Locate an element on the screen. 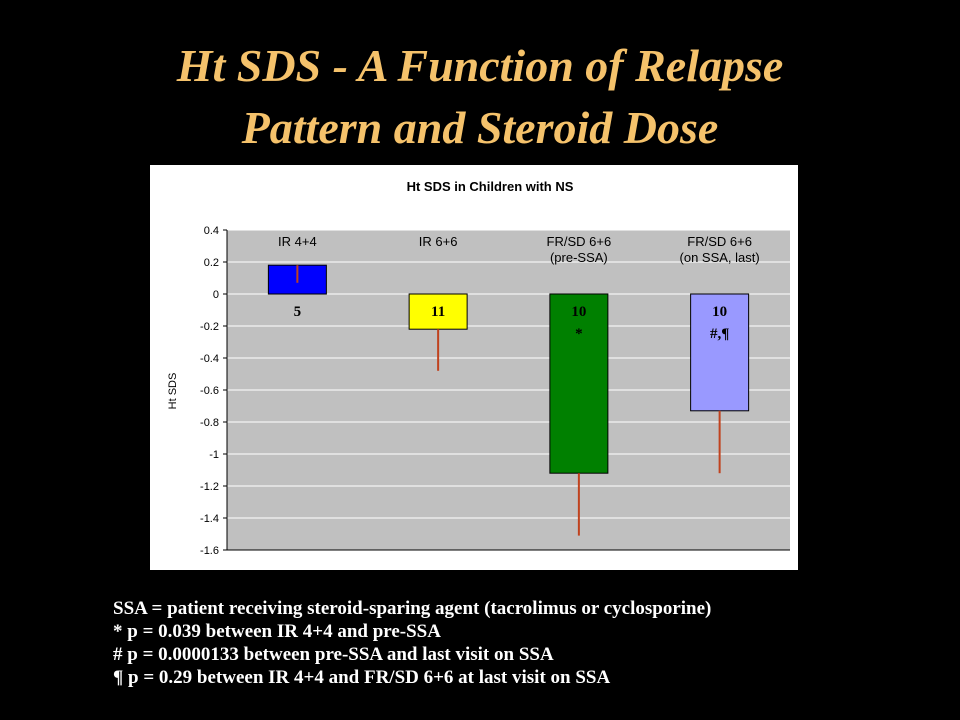 The height and width of the screenshot is (720, 960). bar-data-label: * is located at coordinates (579, 334).